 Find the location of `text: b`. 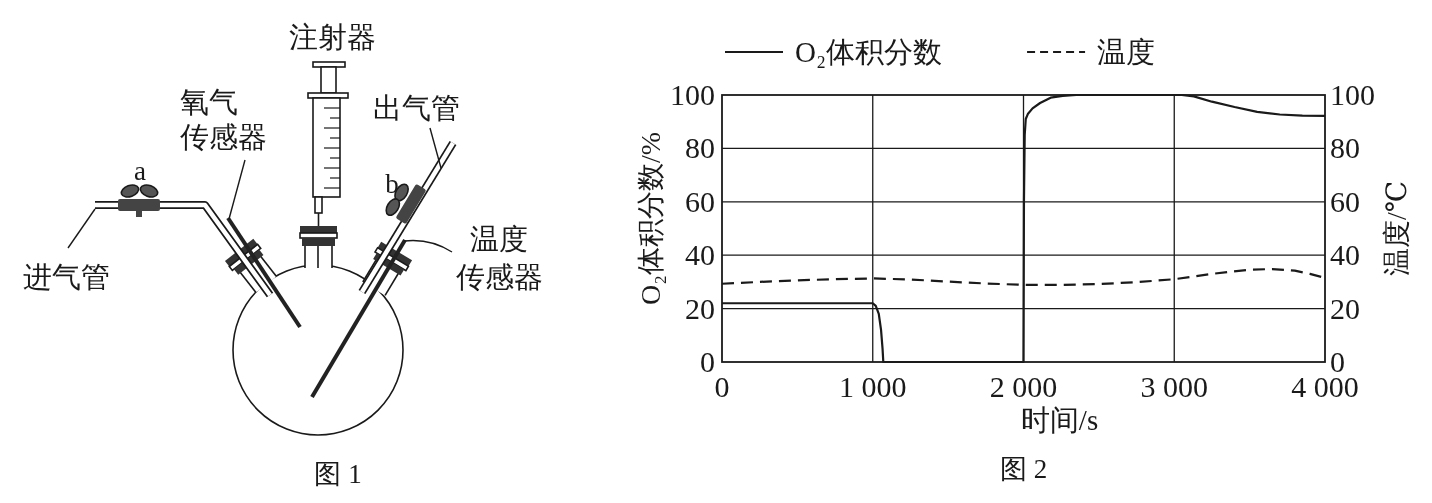

text: b is located at coordinates (392, 184).